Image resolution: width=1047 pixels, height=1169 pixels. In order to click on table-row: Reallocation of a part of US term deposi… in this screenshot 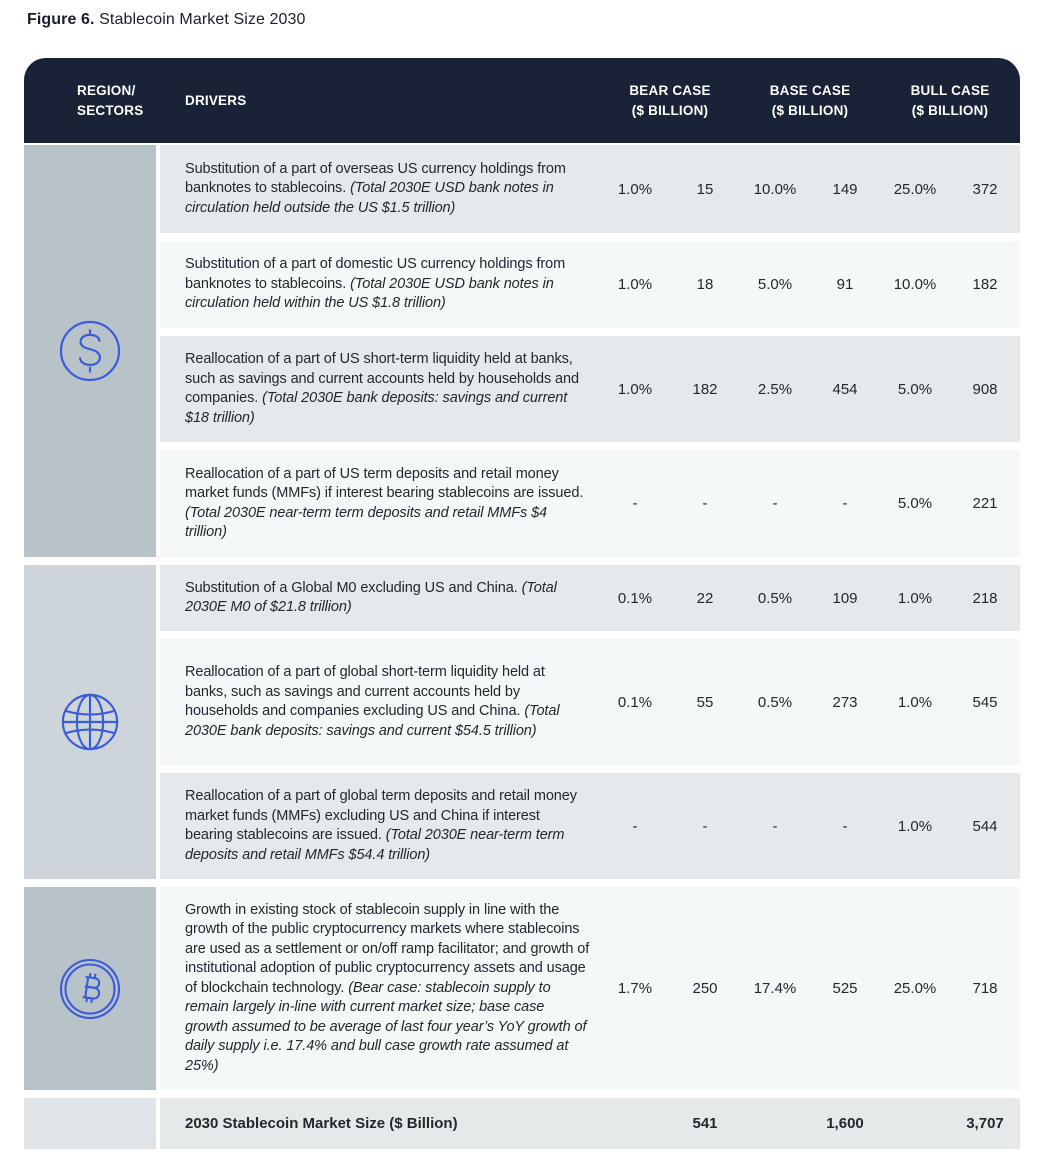, I will do `click(590, 503)`.